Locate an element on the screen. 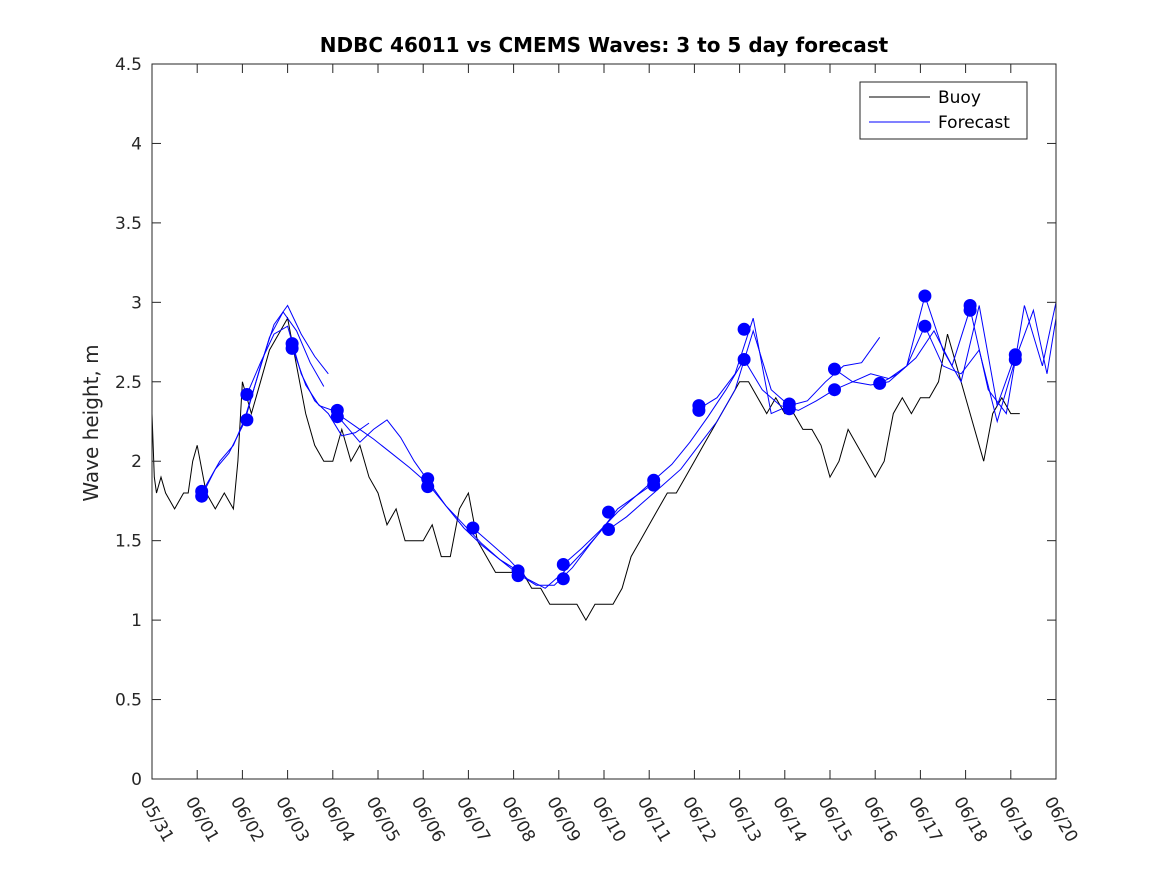  x-tick-label: 06/09 is located at coordinates (563, 820).